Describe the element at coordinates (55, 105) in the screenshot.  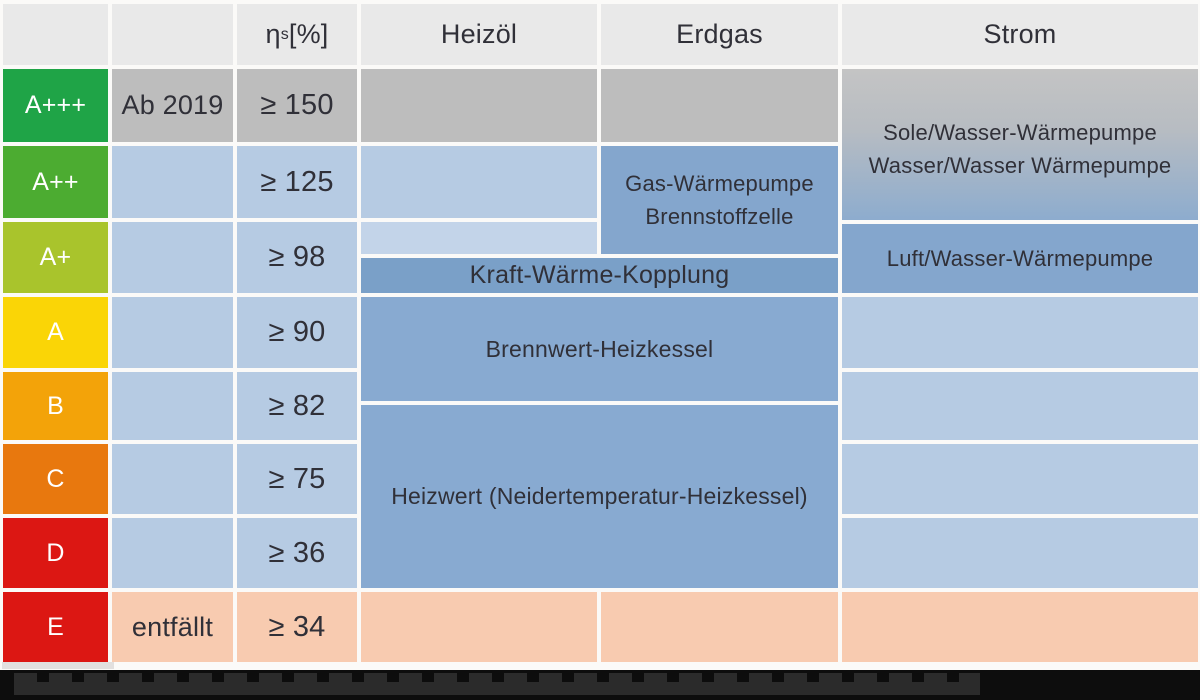
I see `class-badge-a+++: A+++` at that location.